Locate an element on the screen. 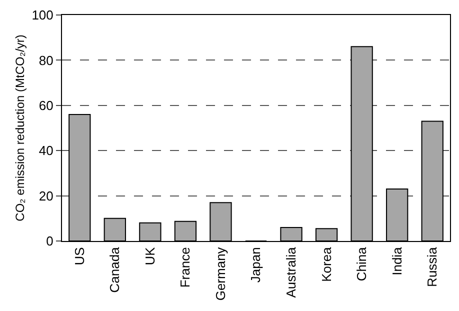  y-tick-label: 100 is located at coordinates (43, 15).